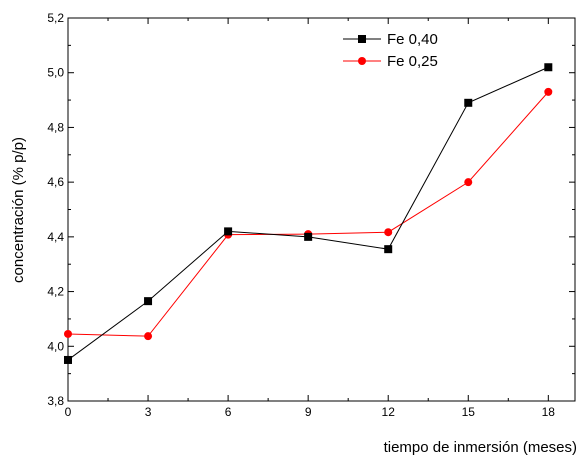 The height and width of the screenshot is (458, 578). What do you see at coordinates (55, 127) in the screenshot?
I see `y-tick-label: 4,8` at bounding box center [55, 127].